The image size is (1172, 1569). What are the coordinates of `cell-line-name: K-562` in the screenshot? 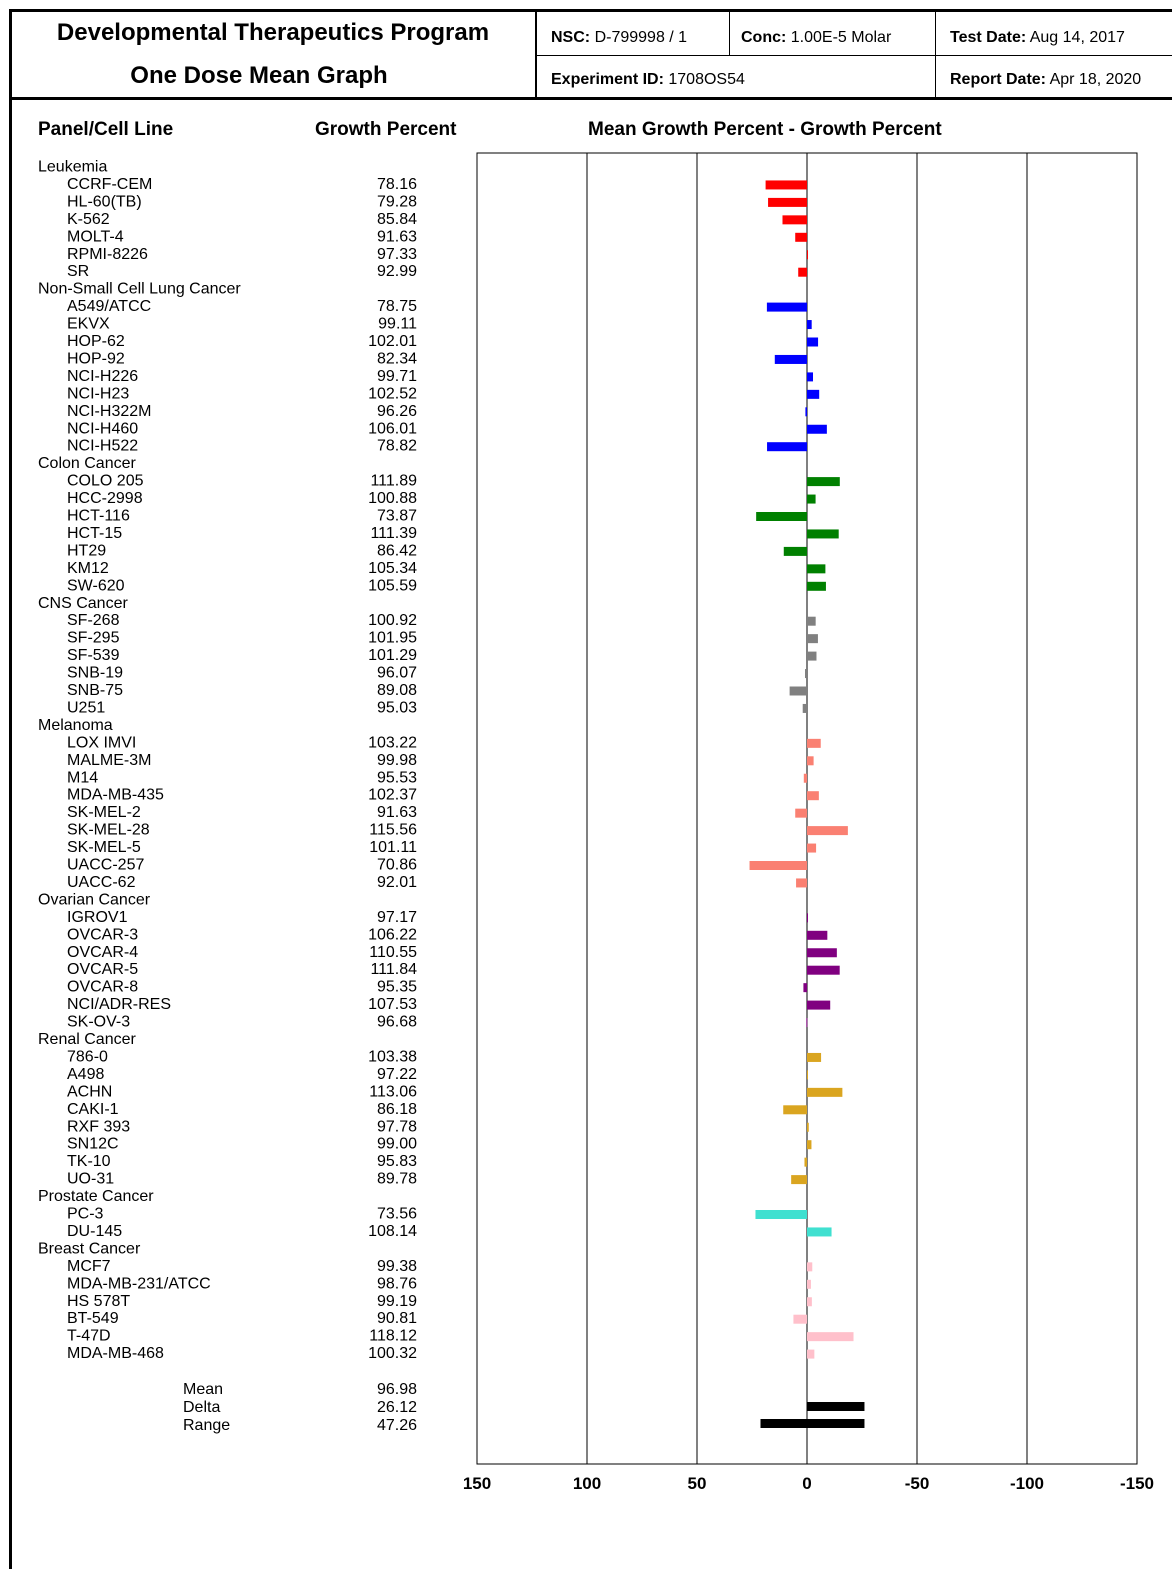 It's located at (88, 219).